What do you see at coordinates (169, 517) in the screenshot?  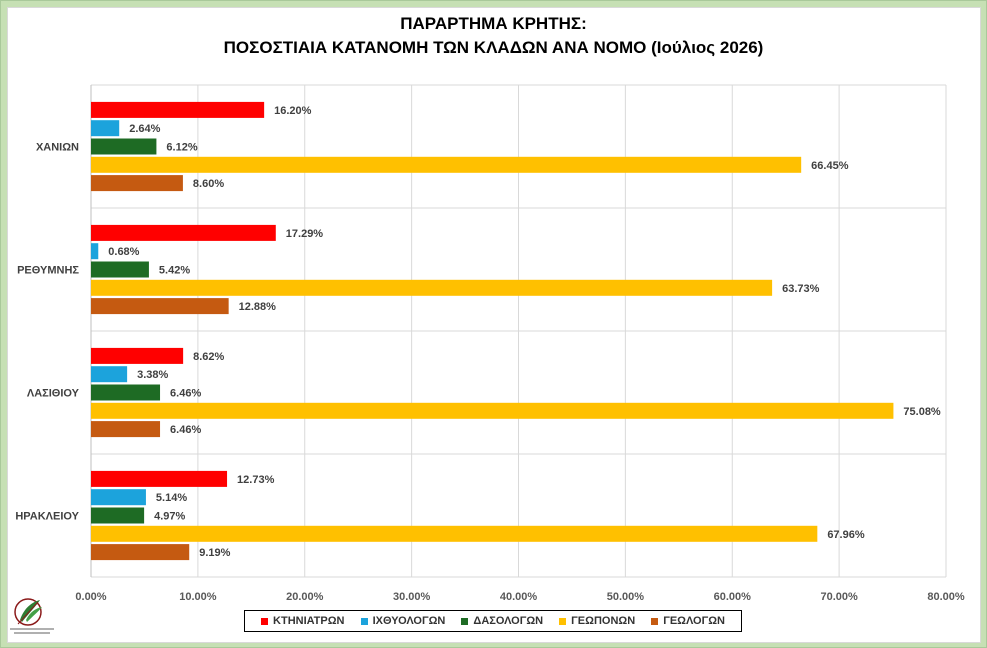 I see `data-label: 4.97%` at bounding box center [169, 517].